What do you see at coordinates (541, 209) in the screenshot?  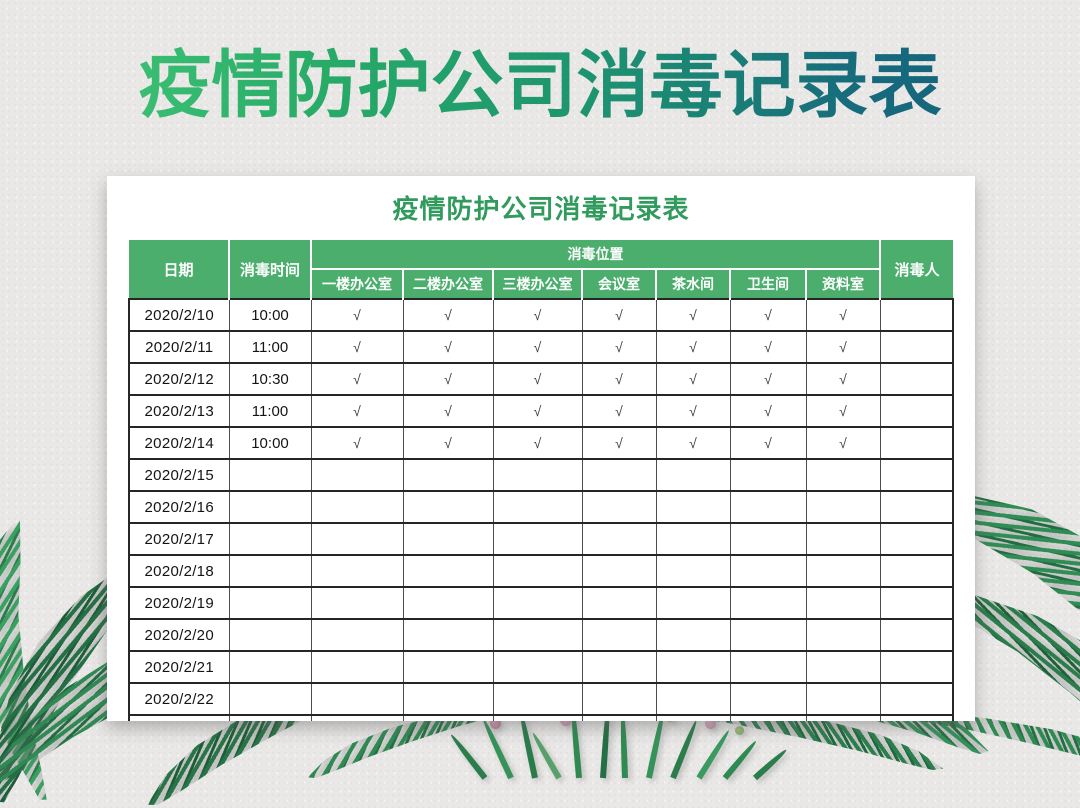 I see `sheet-title: 疫情防护公司消毒记录表` at bounding box center [541, 209].